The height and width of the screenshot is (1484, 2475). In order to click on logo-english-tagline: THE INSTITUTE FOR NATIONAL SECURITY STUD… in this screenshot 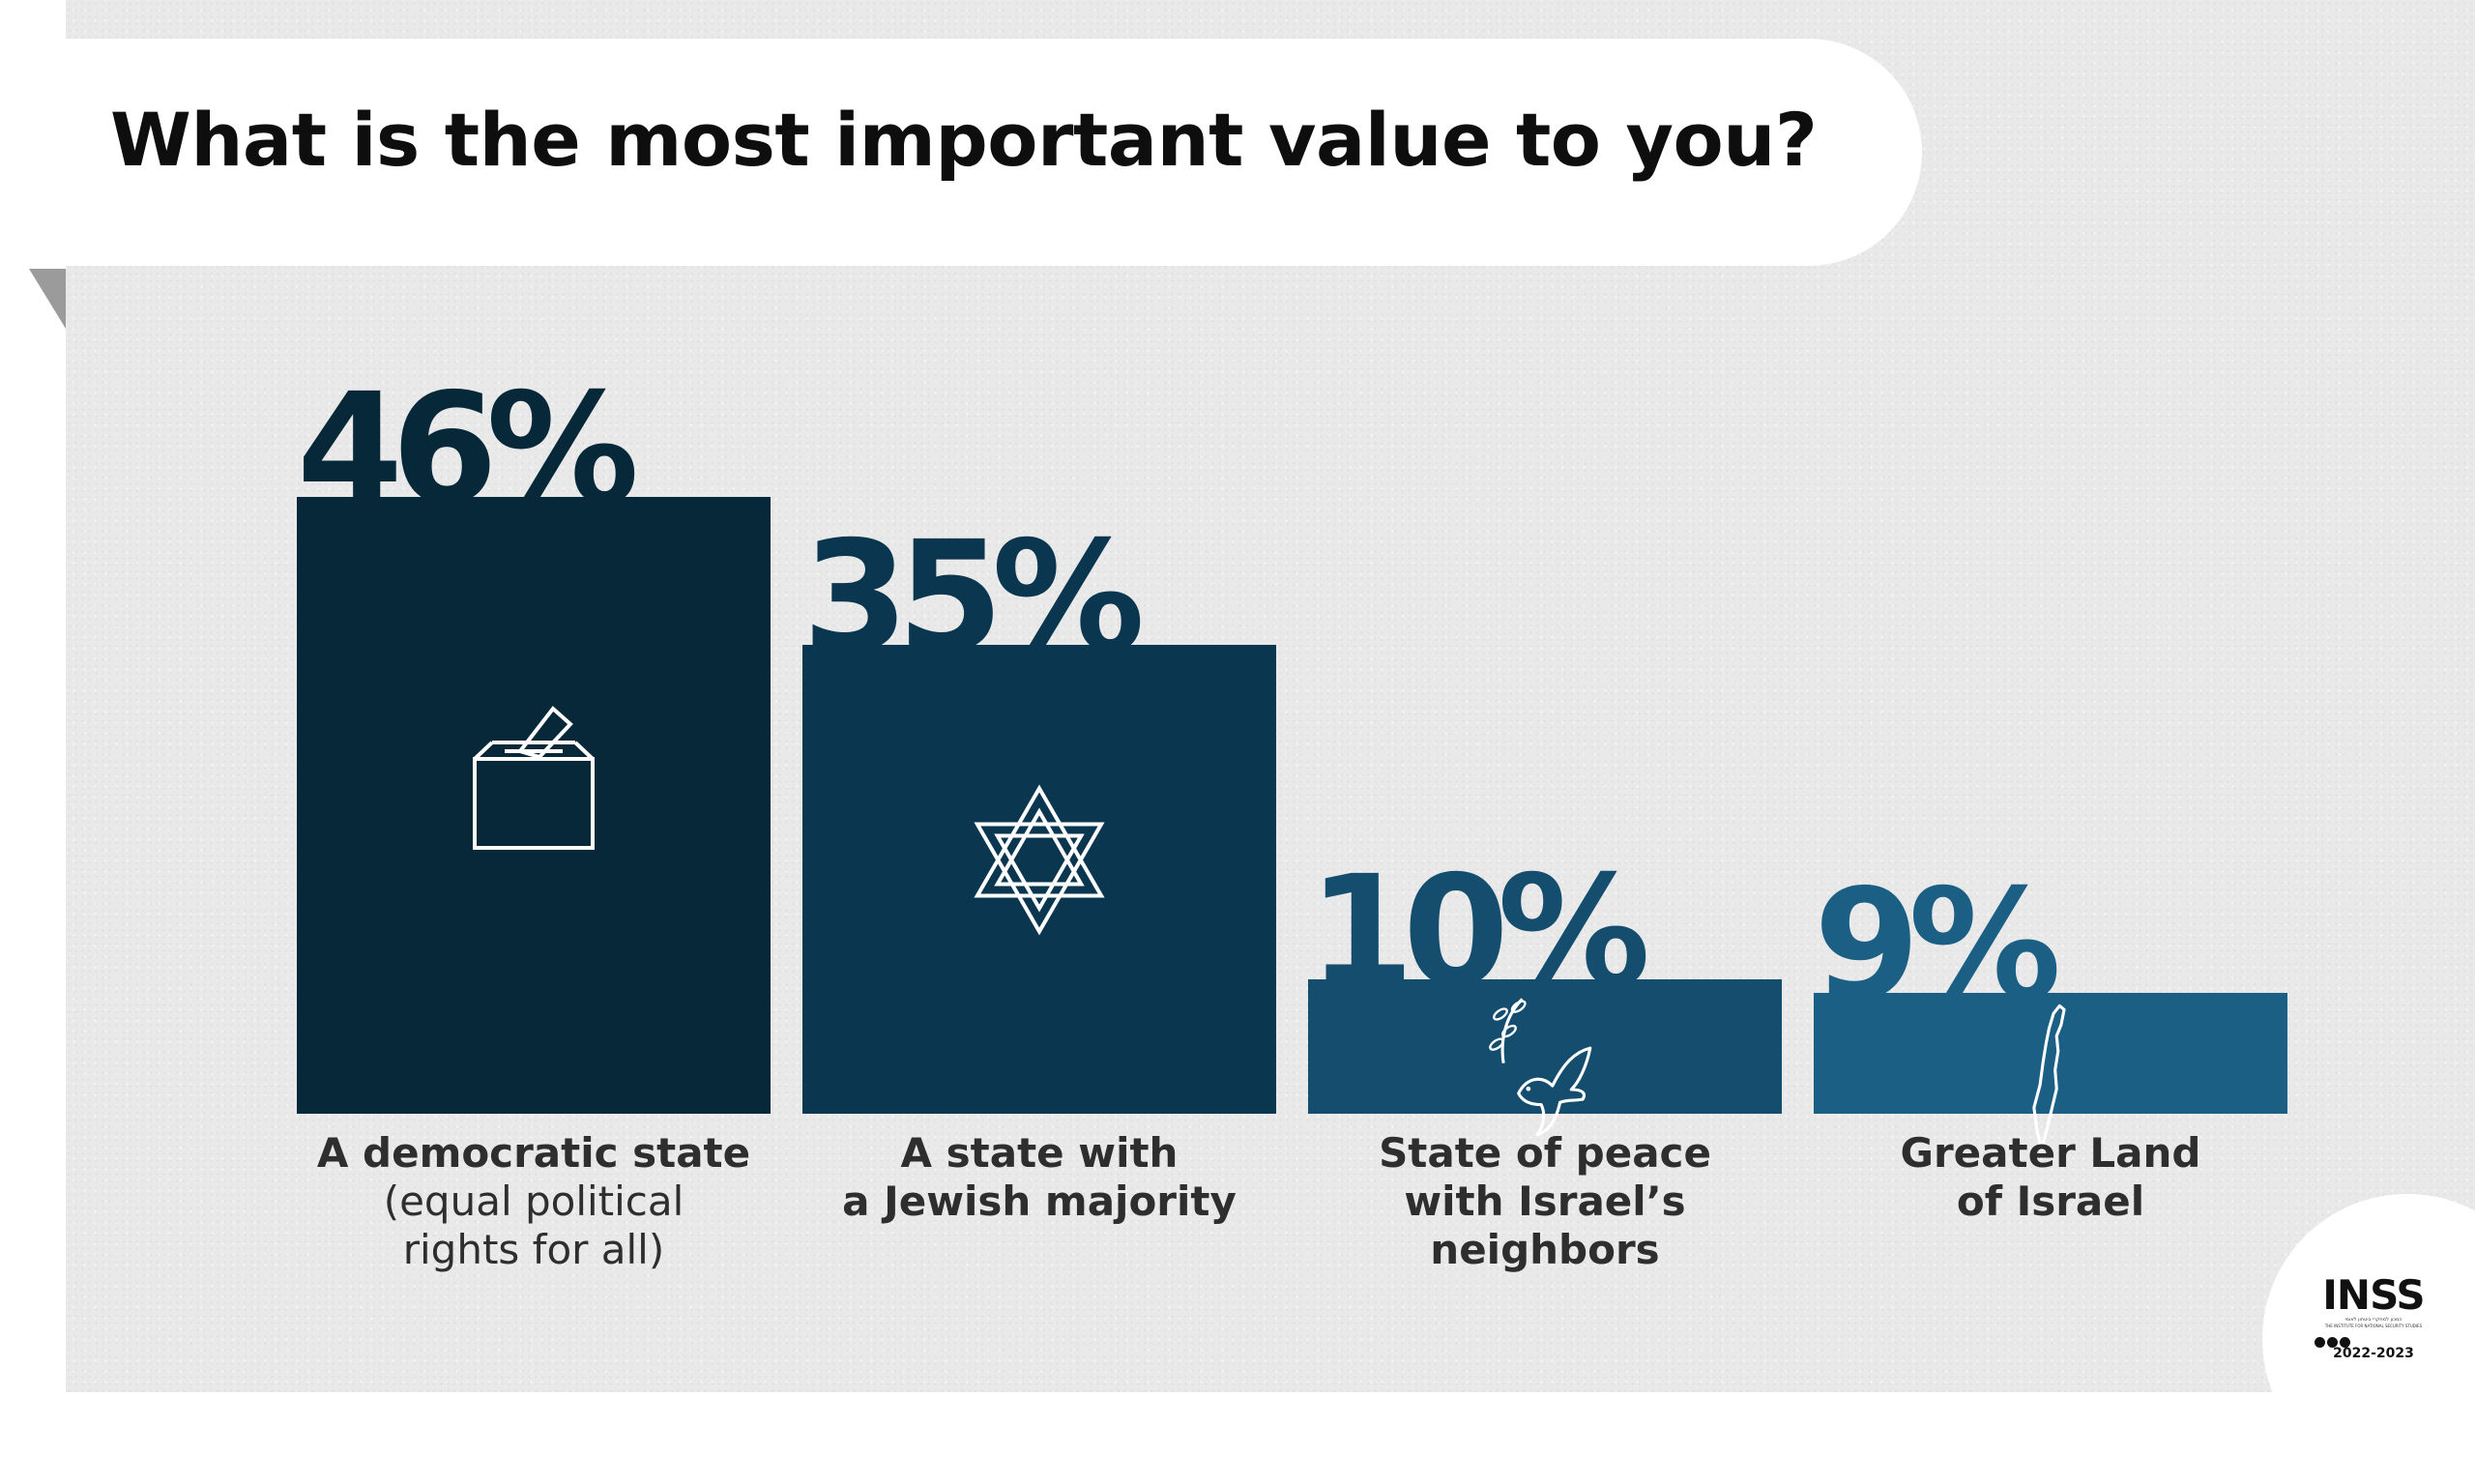, I will do `click(2373, 1326)`.